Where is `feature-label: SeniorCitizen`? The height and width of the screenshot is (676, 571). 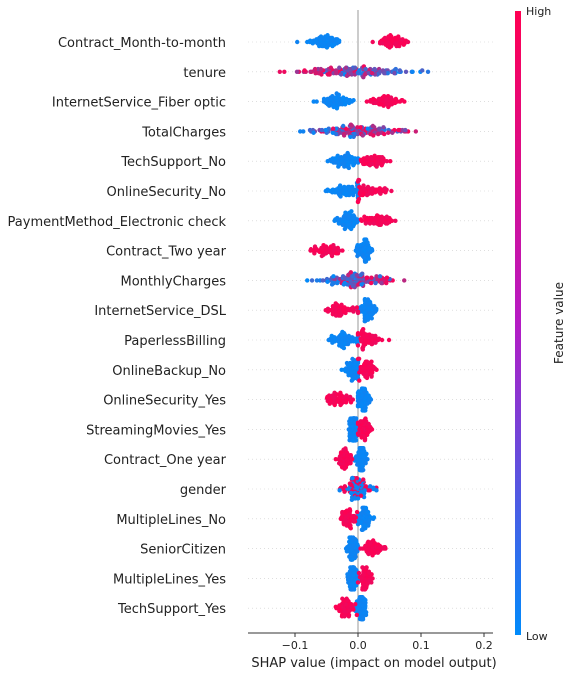
feature-label: SeniorCitizen is located at coordinates (183, 550).